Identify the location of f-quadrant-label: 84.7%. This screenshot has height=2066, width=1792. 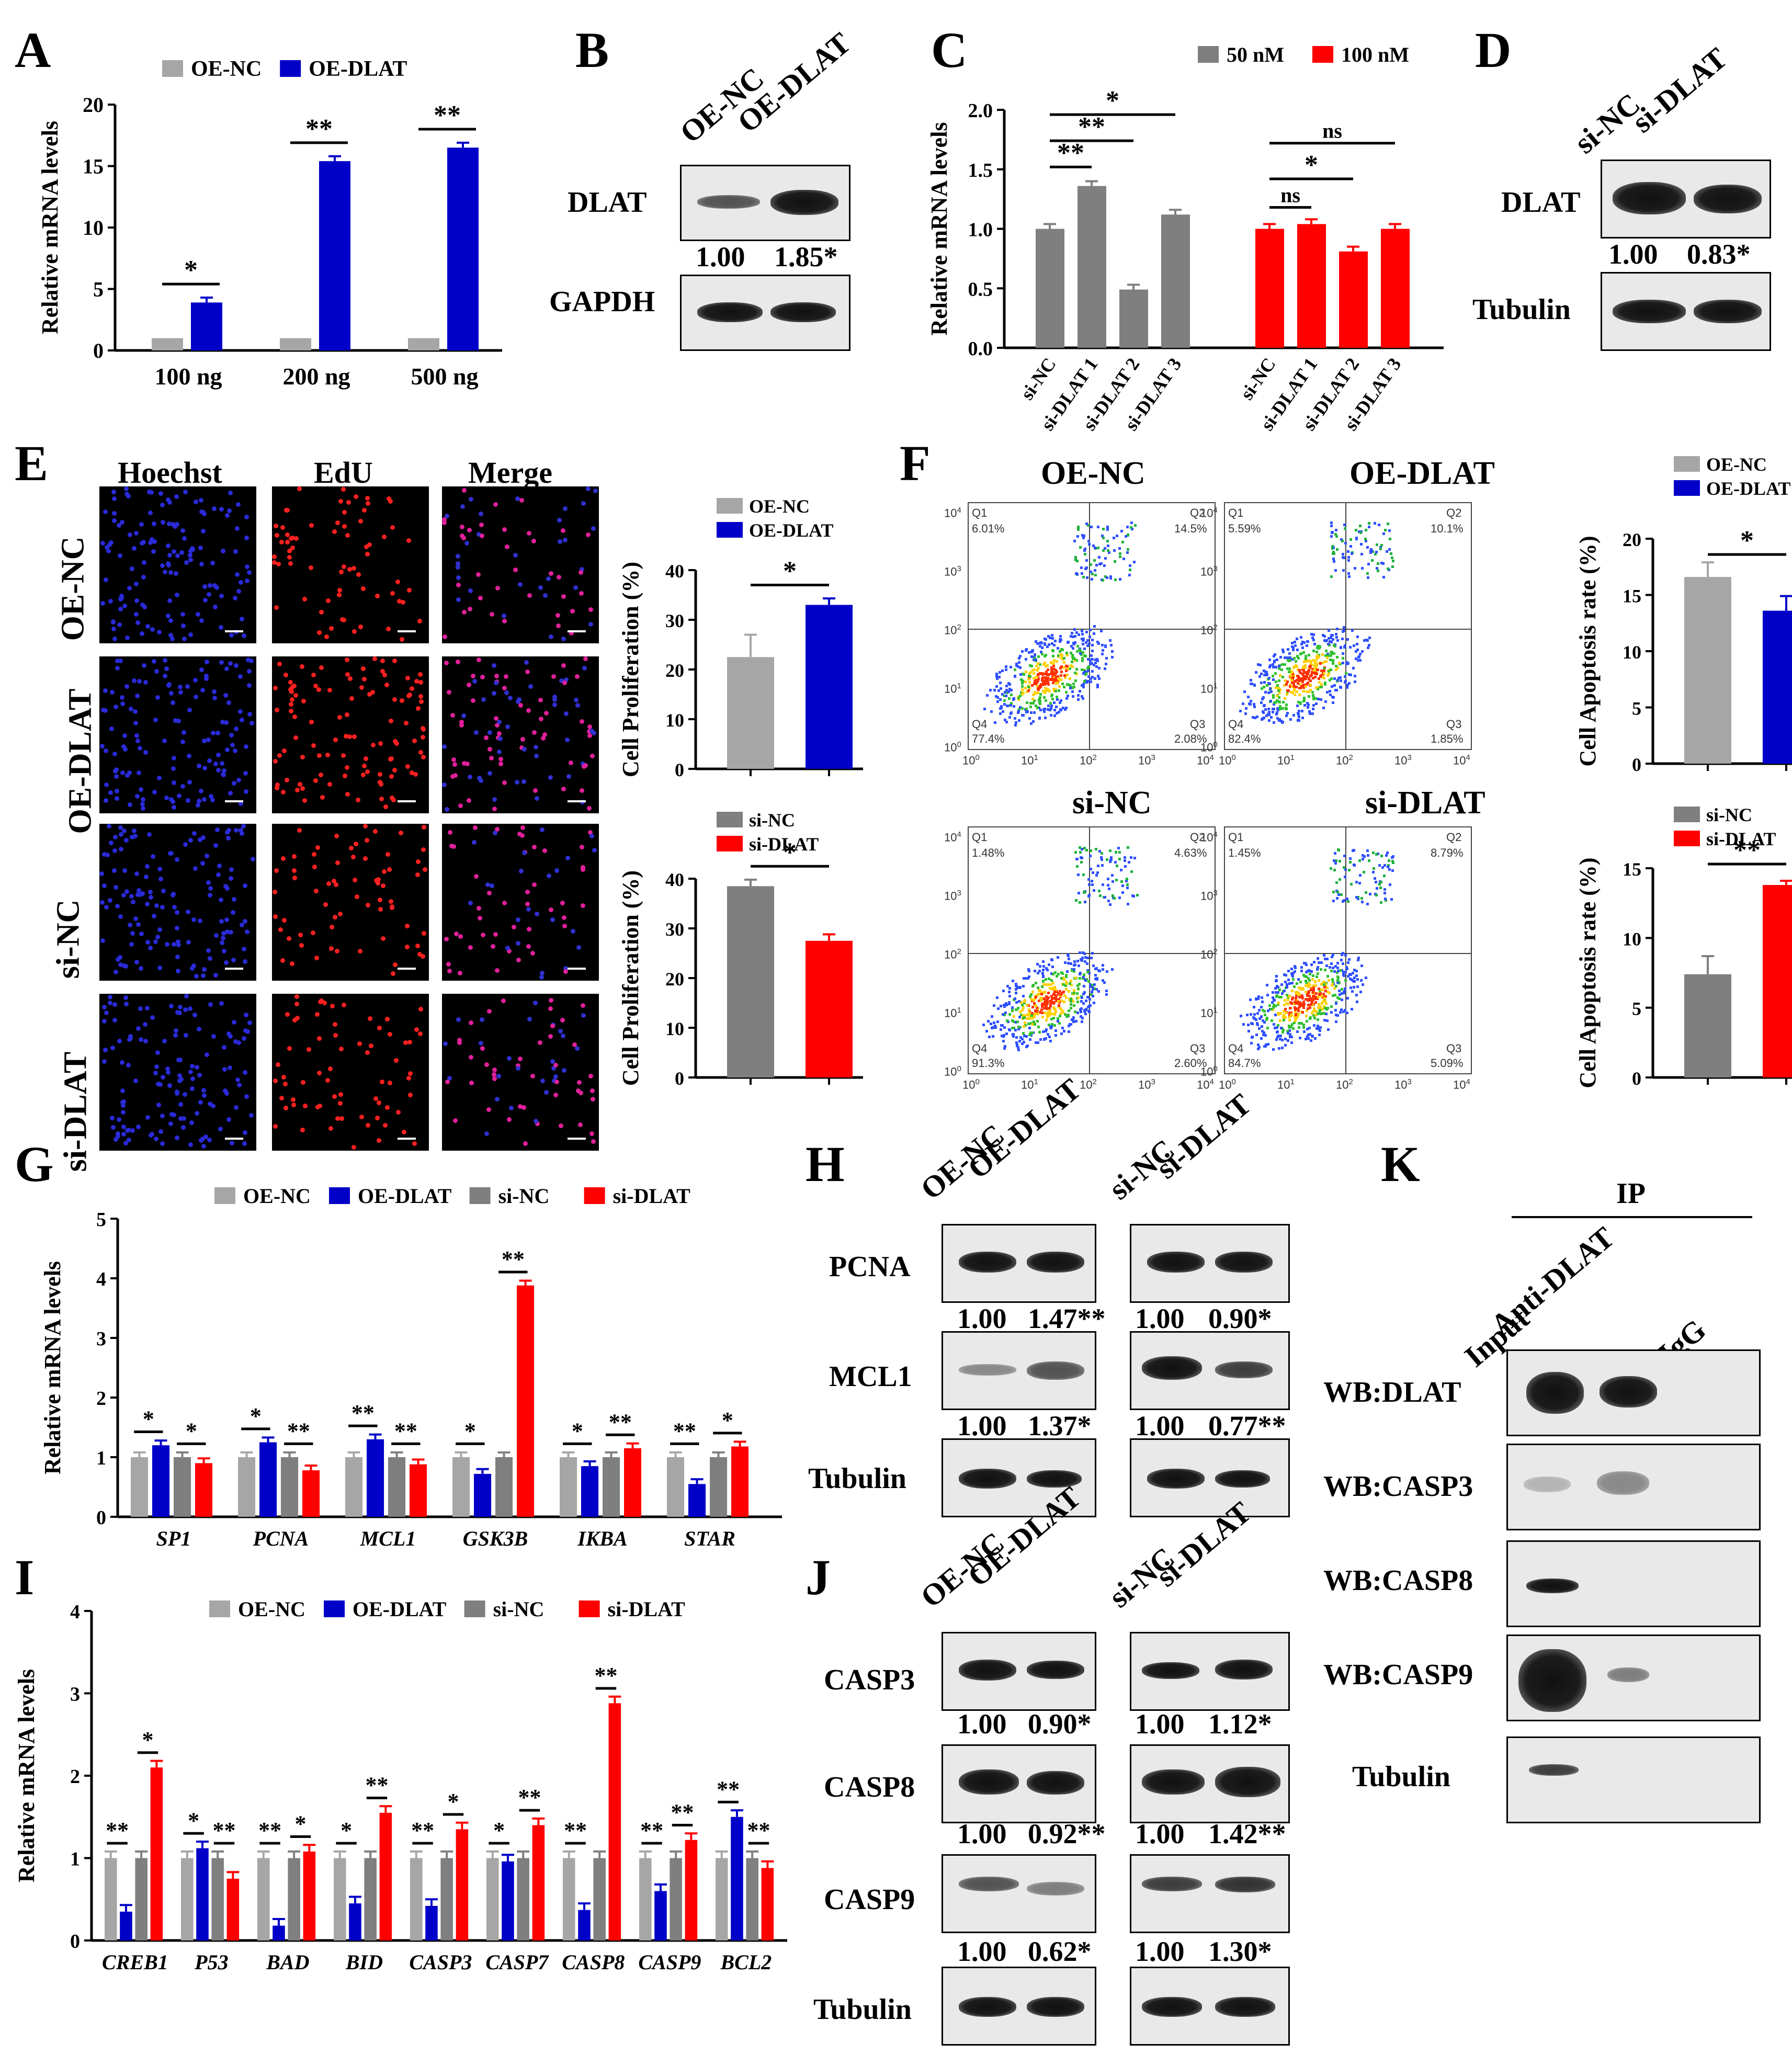
(1244, 1063).